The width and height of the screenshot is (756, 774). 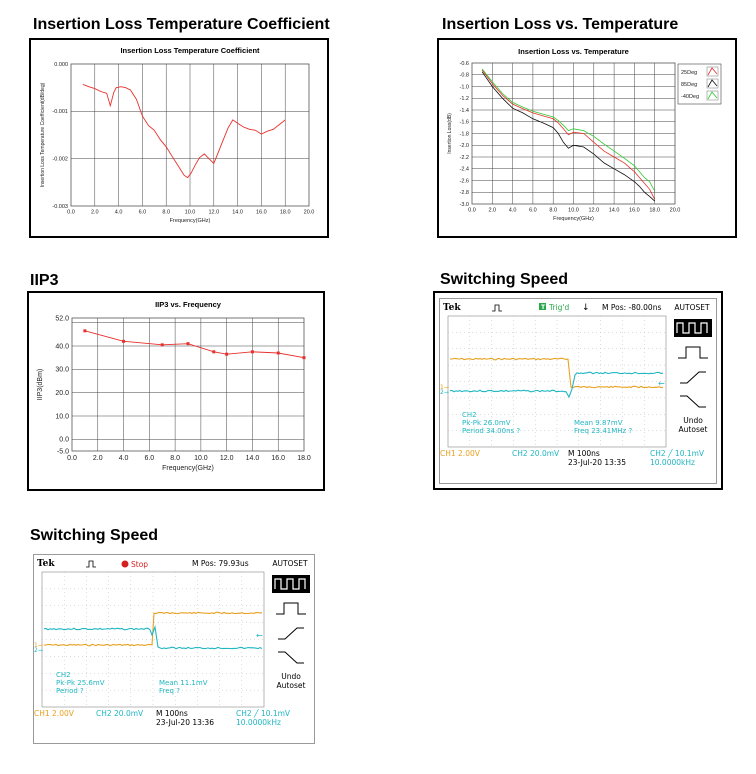 I want to click on y-tick-label: -2.0, so click(x=464, y=146).